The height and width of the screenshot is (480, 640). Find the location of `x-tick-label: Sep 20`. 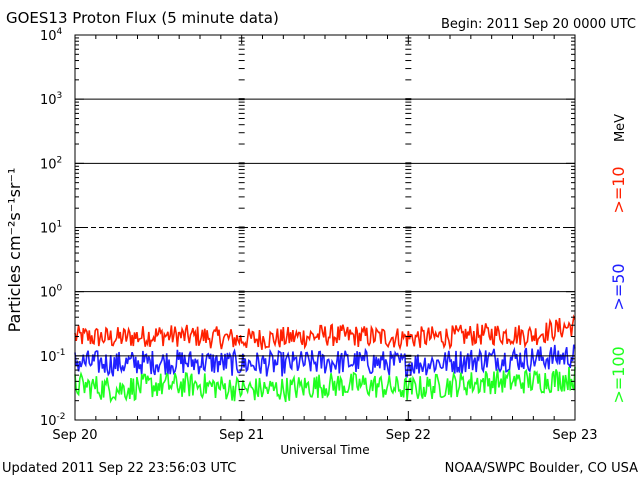

x-tick-label: Sep 20 is located at coordinates (74, 435).